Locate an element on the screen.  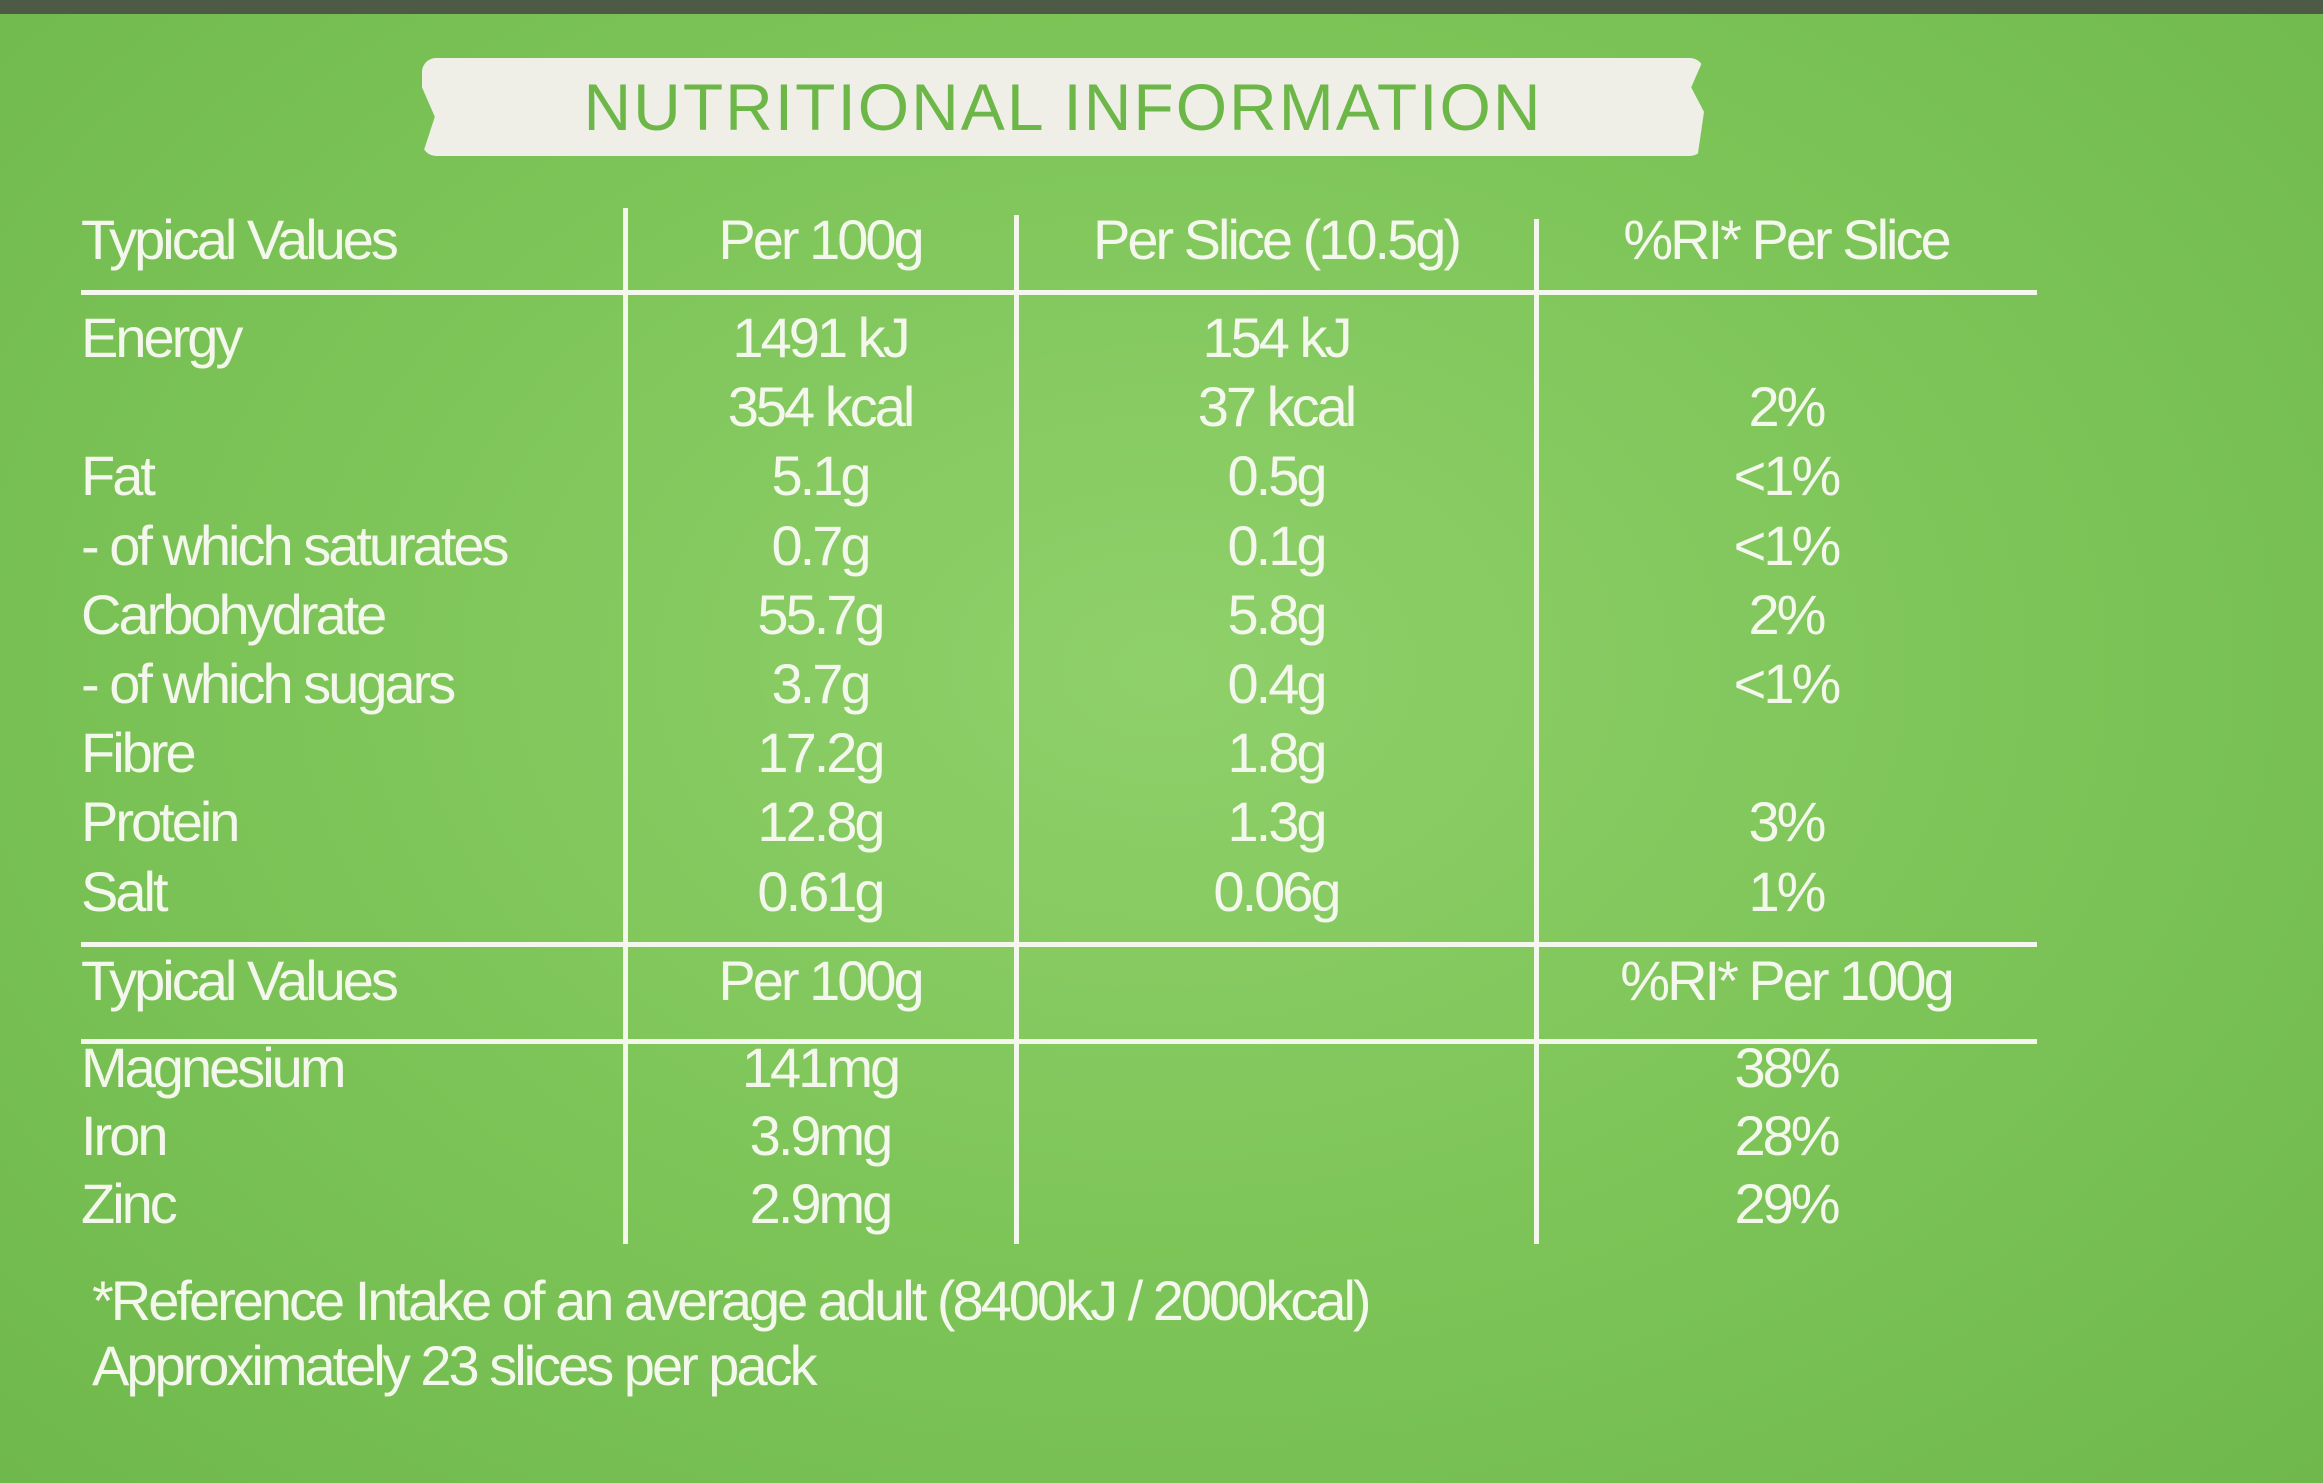
title: NUTRITIONAL INFORMATION is located at coordinates (1063, 107).